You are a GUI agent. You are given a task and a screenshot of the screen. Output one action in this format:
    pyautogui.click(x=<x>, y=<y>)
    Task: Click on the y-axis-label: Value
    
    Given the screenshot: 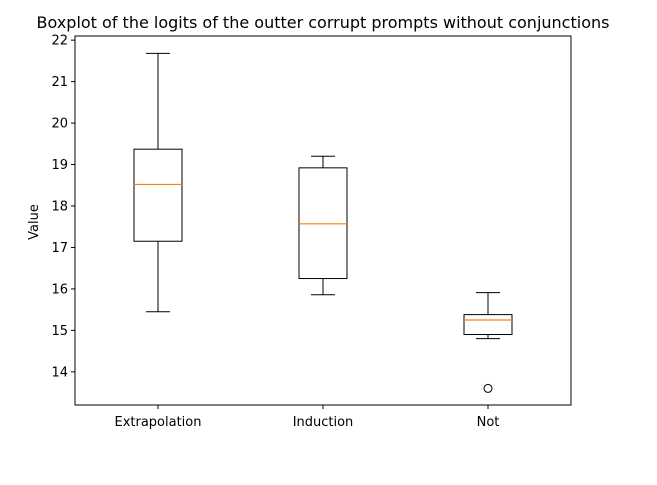 What is the action you would take?
    pyautogui.click(x=34, y=222)
    